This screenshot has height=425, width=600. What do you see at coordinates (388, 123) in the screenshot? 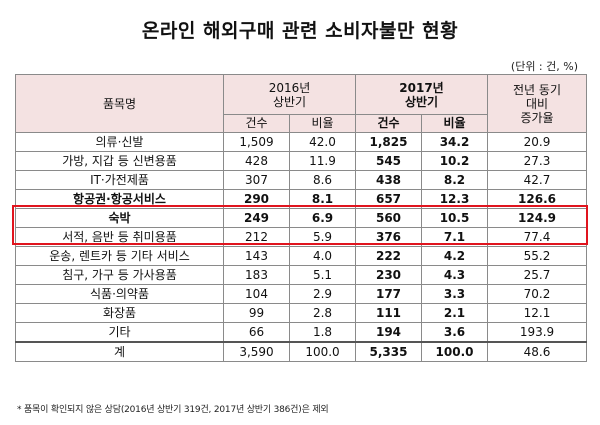
I see `header-count-2017: 건수` at bounding box center [388, 123].